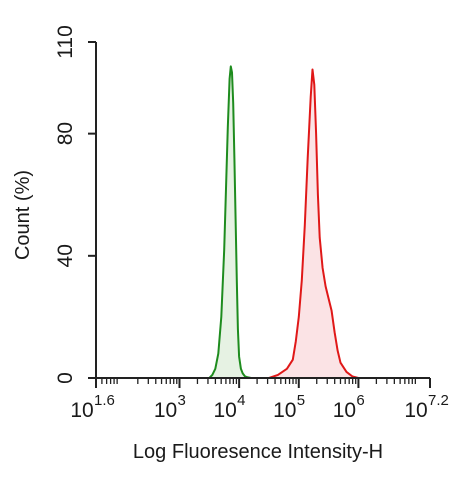  I want to click on y-tick-label: 0, so click(65, 378).